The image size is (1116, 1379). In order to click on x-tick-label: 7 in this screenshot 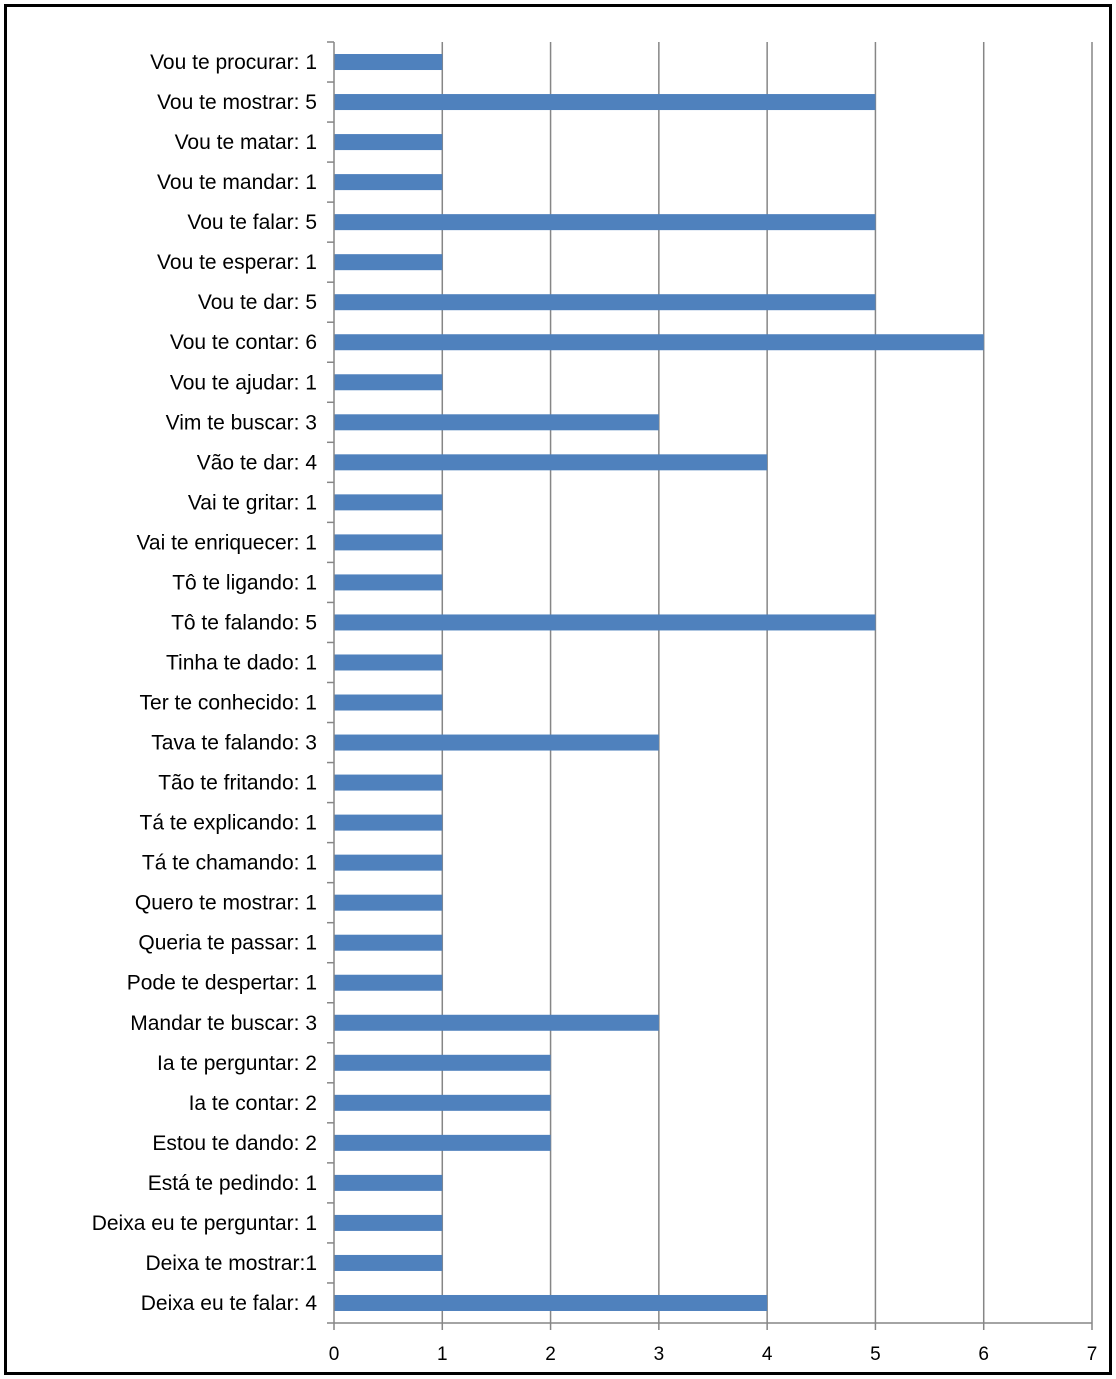, I will do `click(1092, 1354)`.